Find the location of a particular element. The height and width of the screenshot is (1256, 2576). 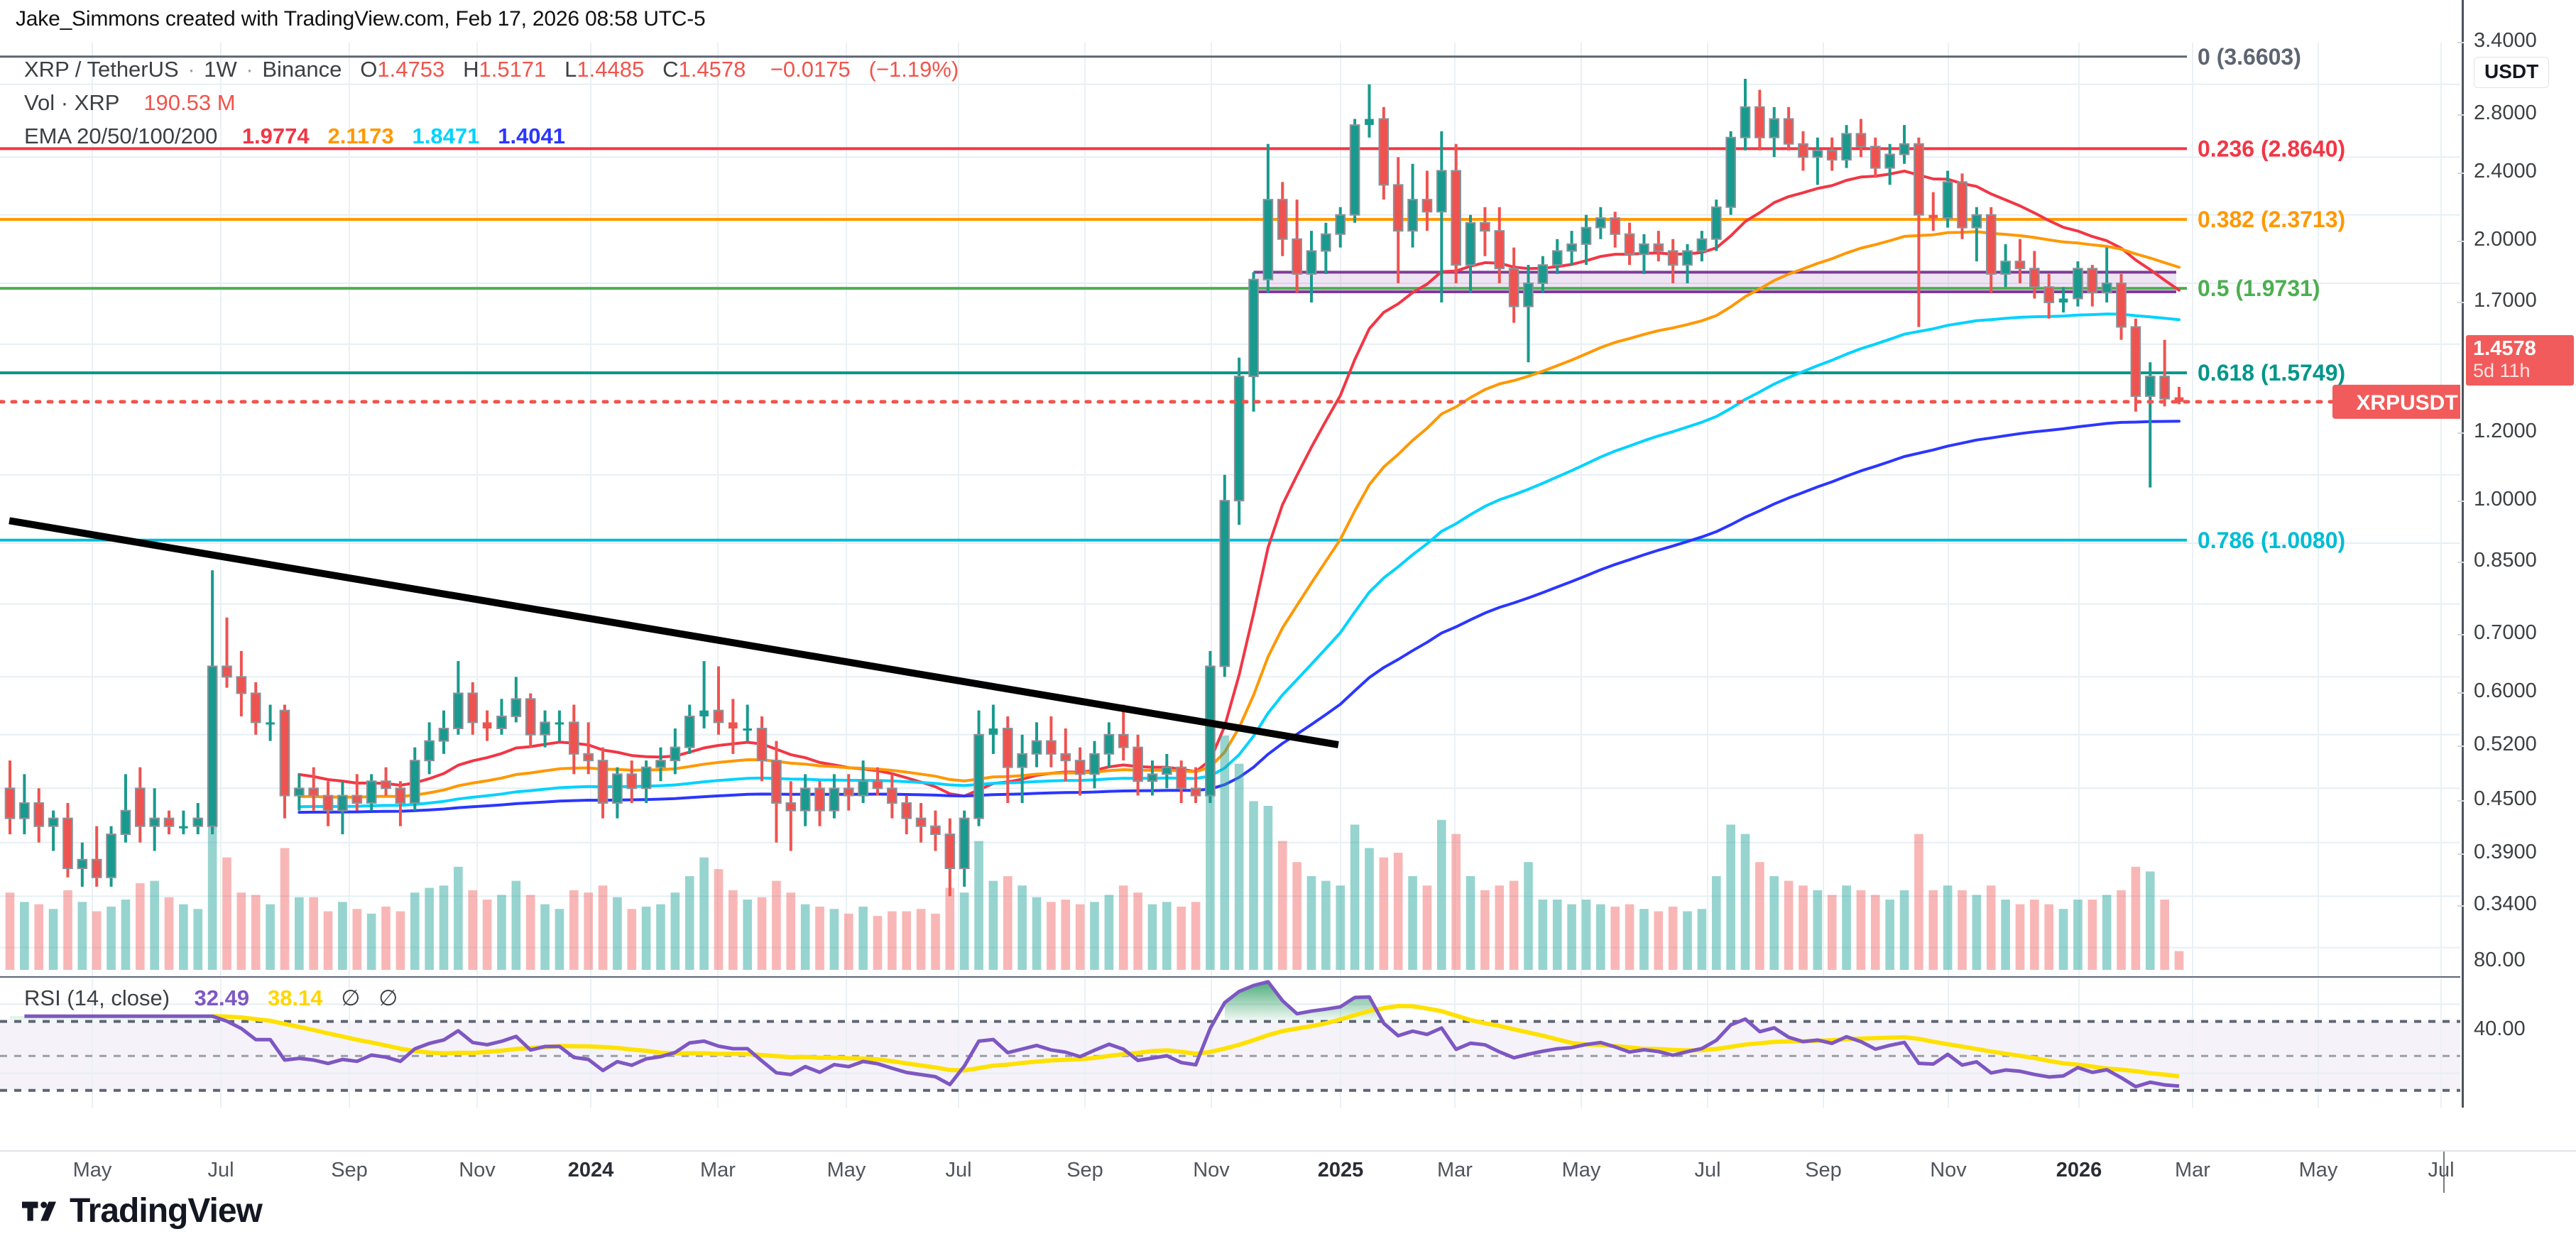

legend-ema20-value: 1.9774 is located at coordinates (275, 136).